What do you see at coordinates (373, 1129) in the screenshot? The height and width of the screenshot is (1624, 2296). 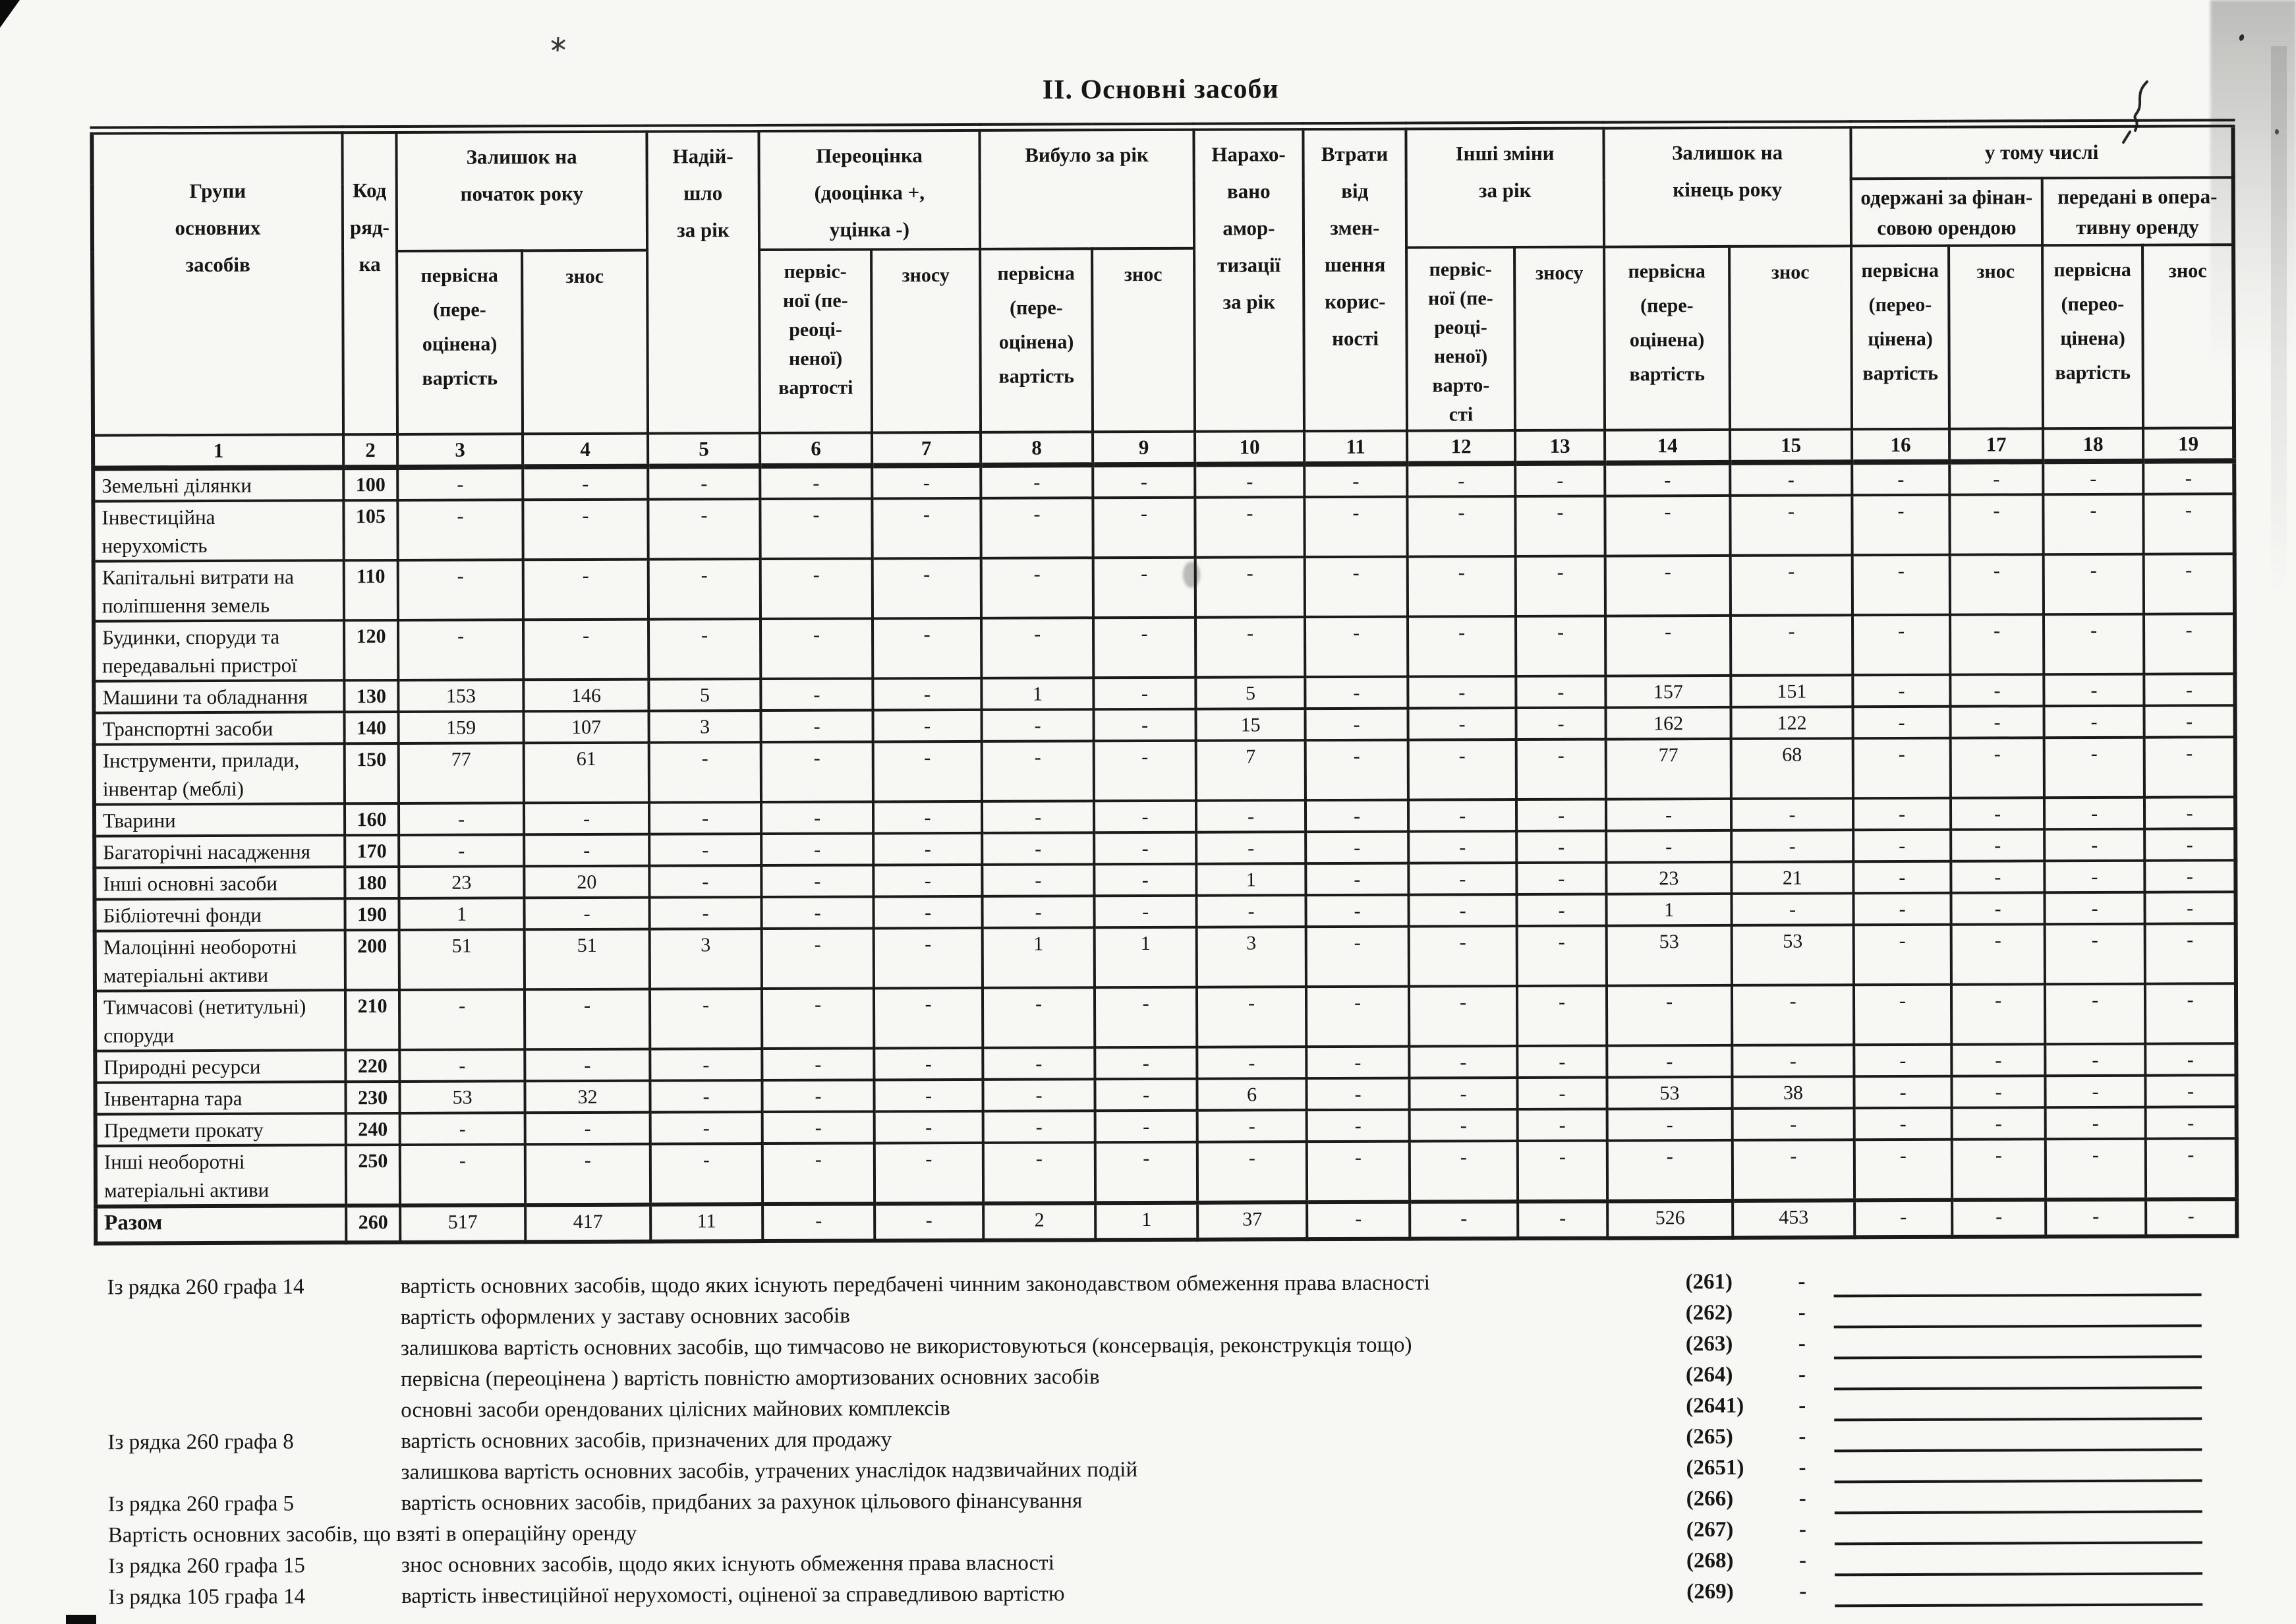 I see `row-code: 240` at bounding box center [373, 1129].